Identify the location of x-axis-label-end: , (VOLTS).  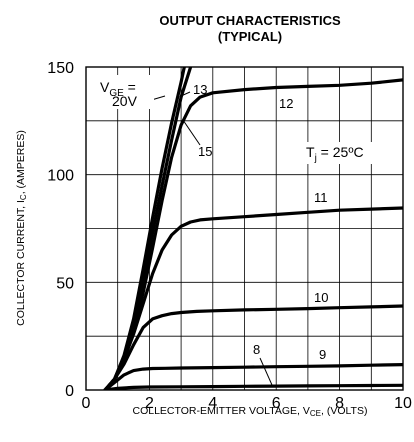
(344, 411).